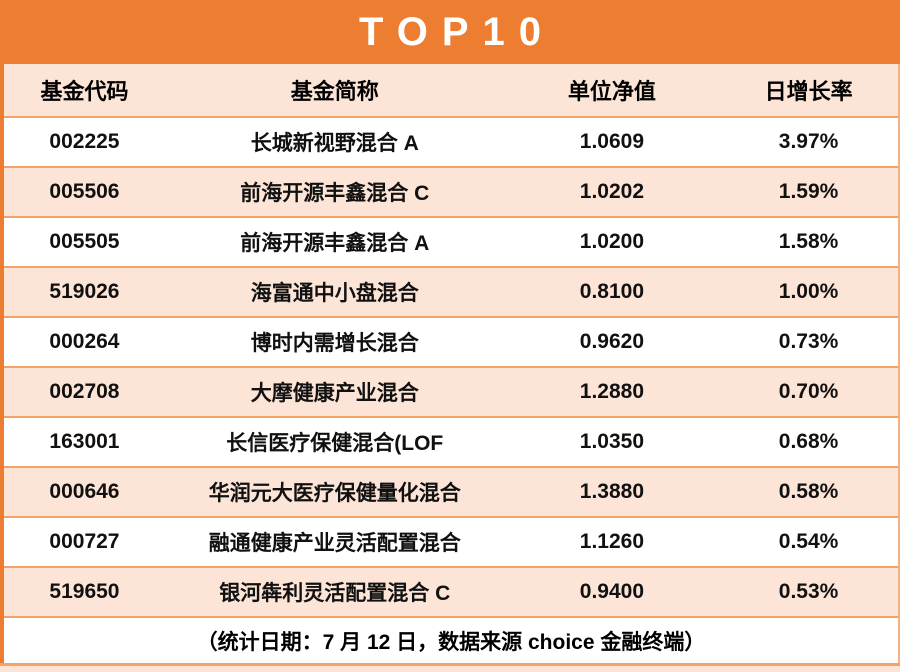 The height and width of the screenshot is (672, 900). I want to click on cell-fund-name: 大摩健康产业混合, so click(334, 393).